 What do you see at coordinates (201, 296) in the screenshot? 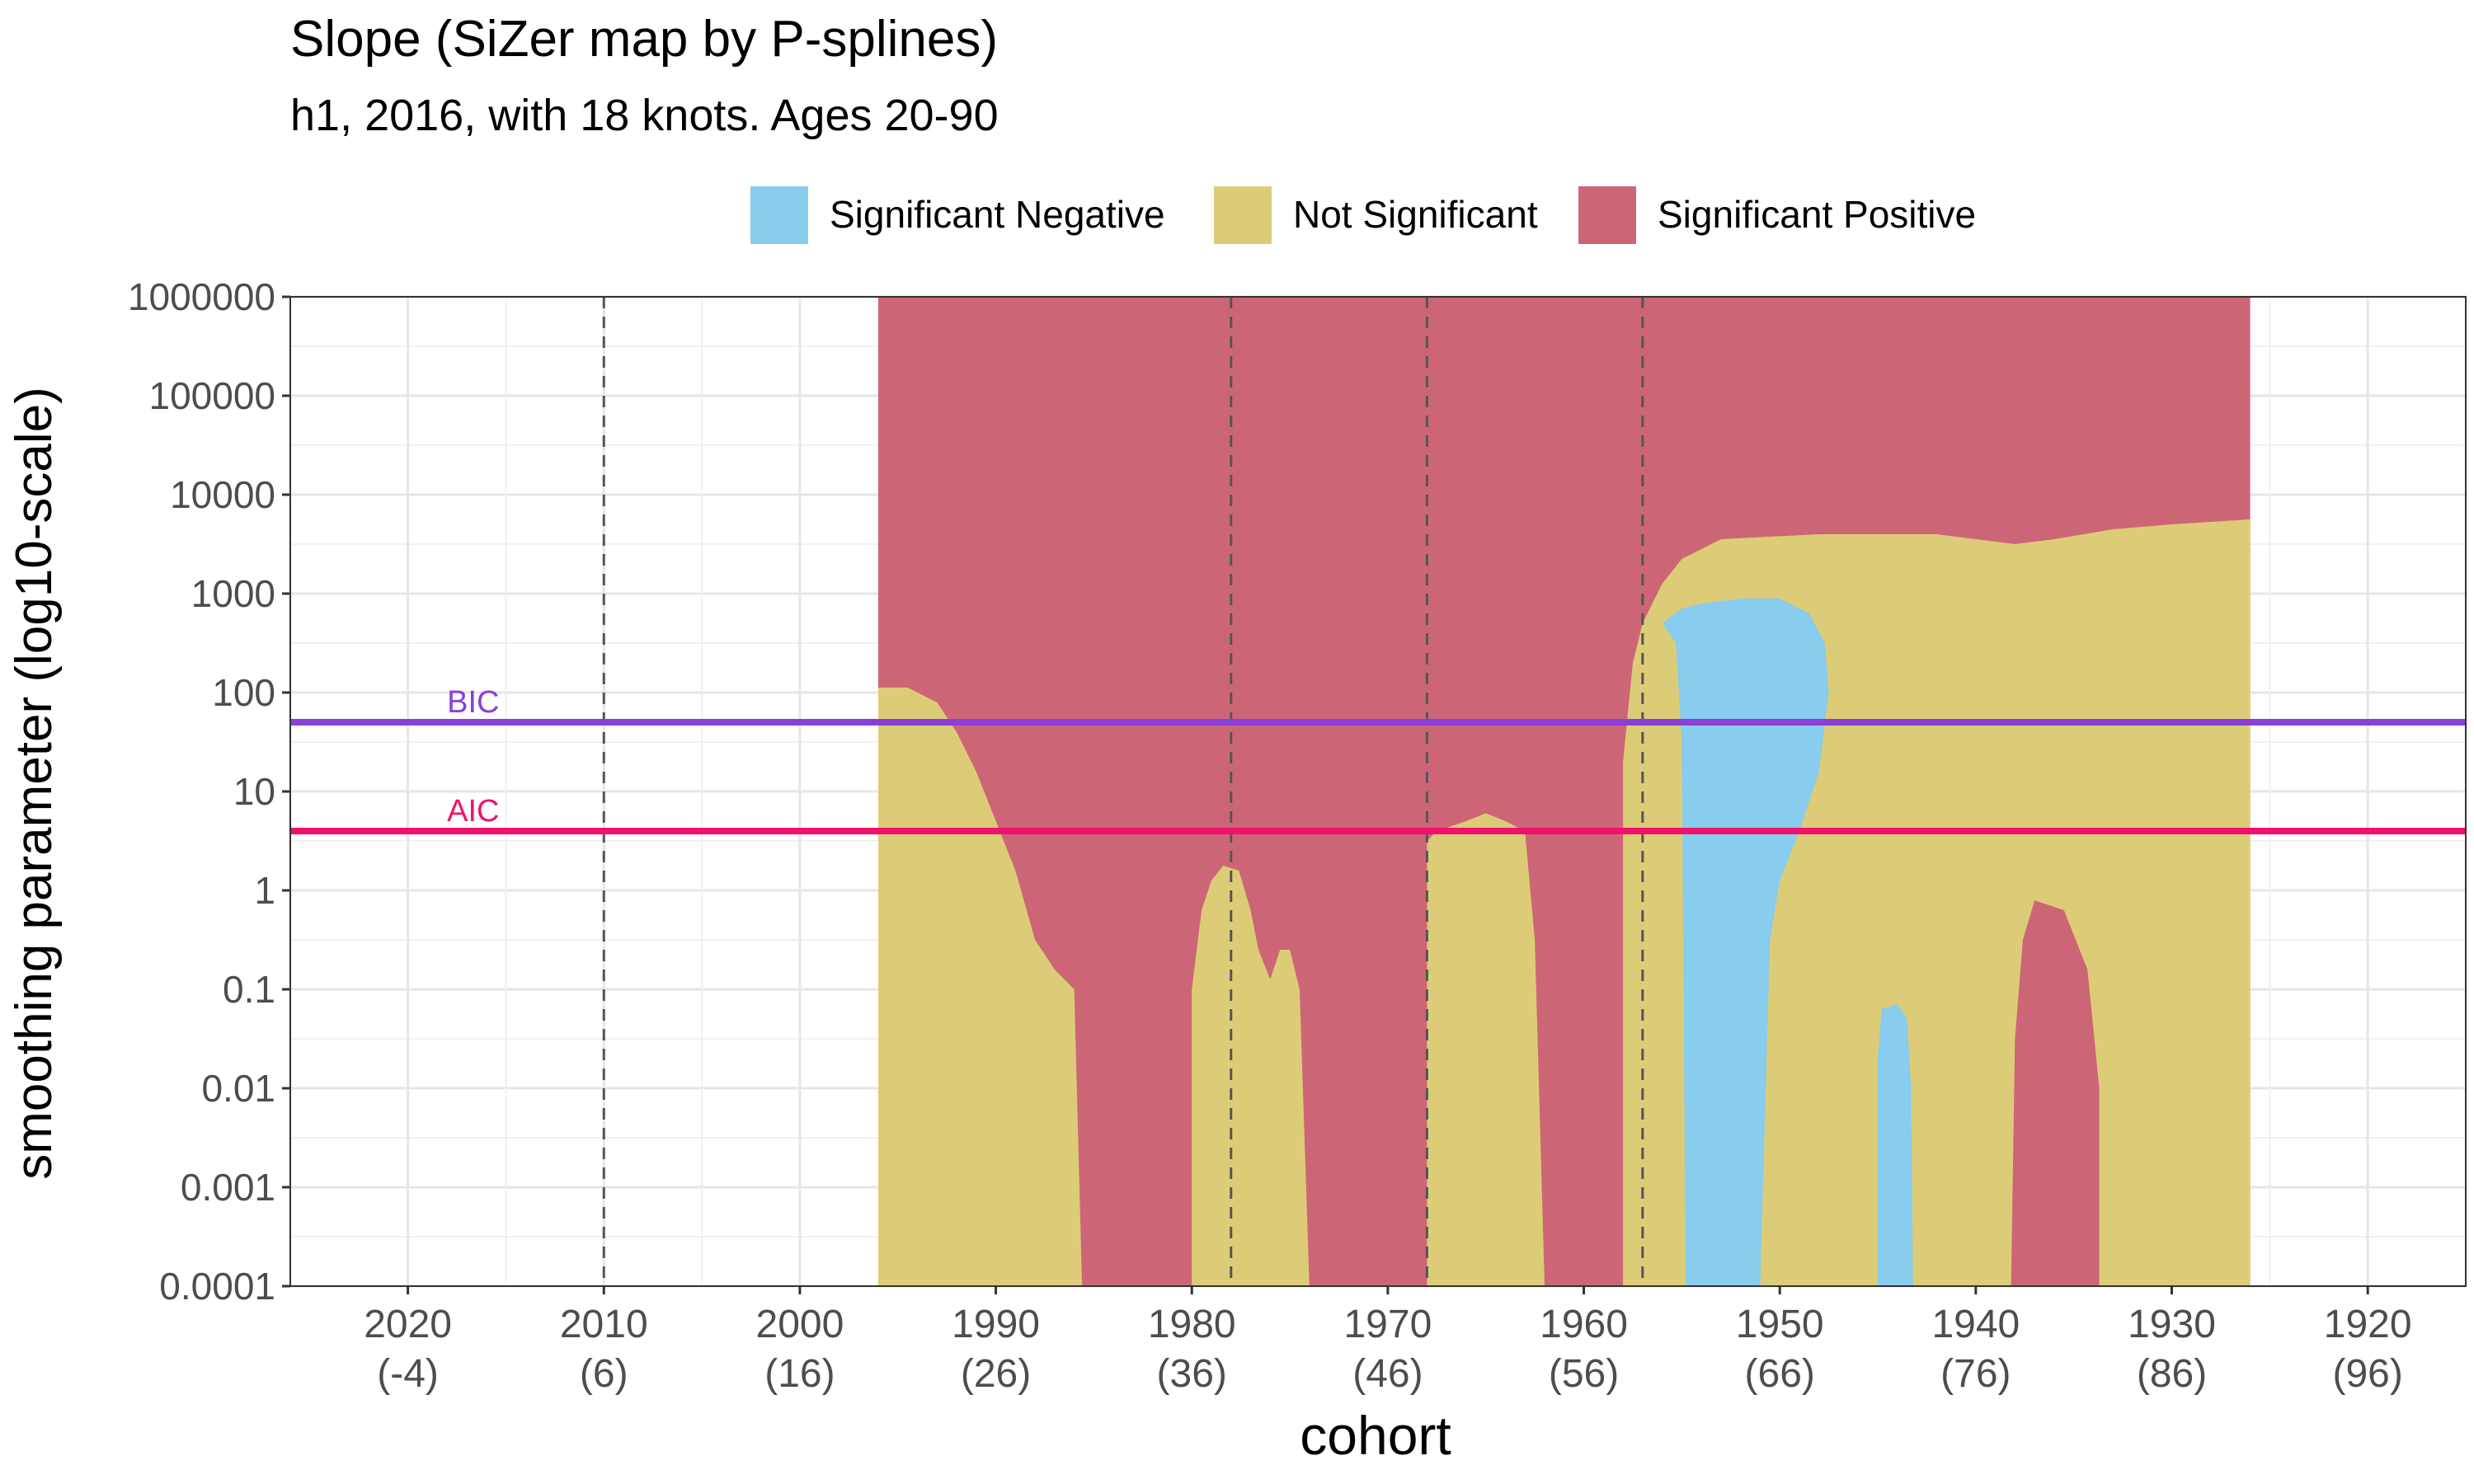
I see `y-tick-label: 1000000` at bounding box center [201, 296].